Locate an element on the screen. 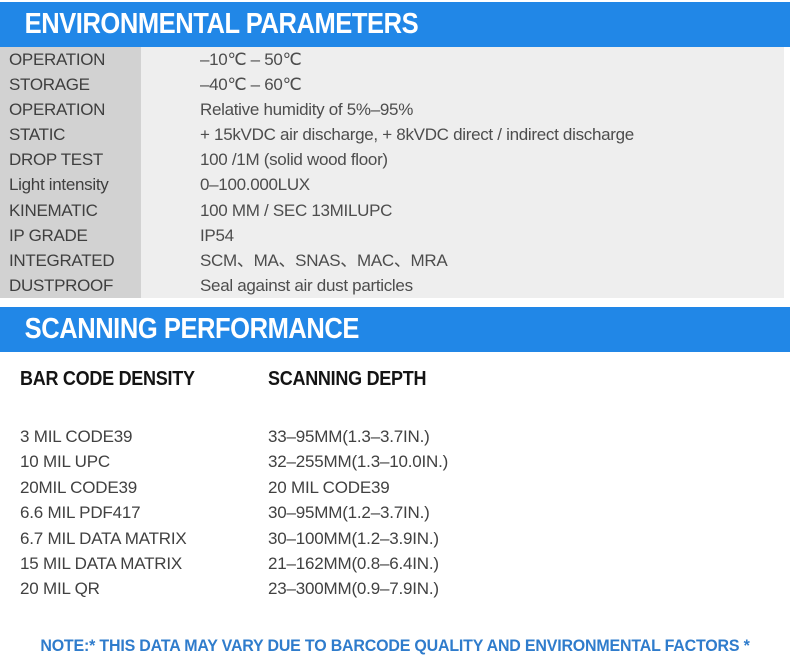 The height and width of the screenshot is (669, 790). environmental-table-row: OPERATION –10℃ – 50℃ is located at coordinates (392, 60).